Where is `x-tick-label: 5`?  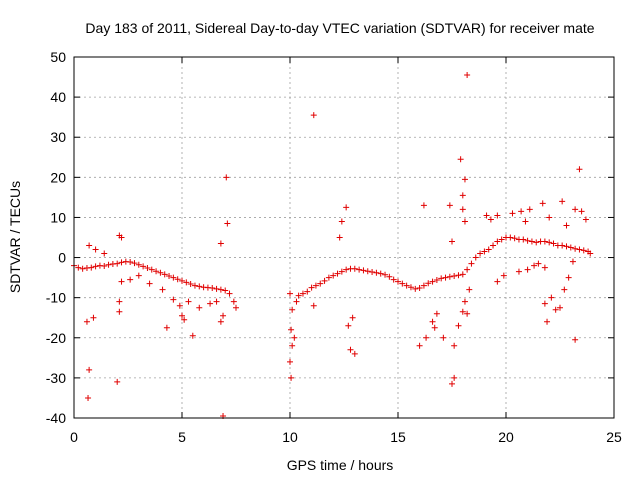
x-tick-label: 5 is located at coordinates (182, 437).